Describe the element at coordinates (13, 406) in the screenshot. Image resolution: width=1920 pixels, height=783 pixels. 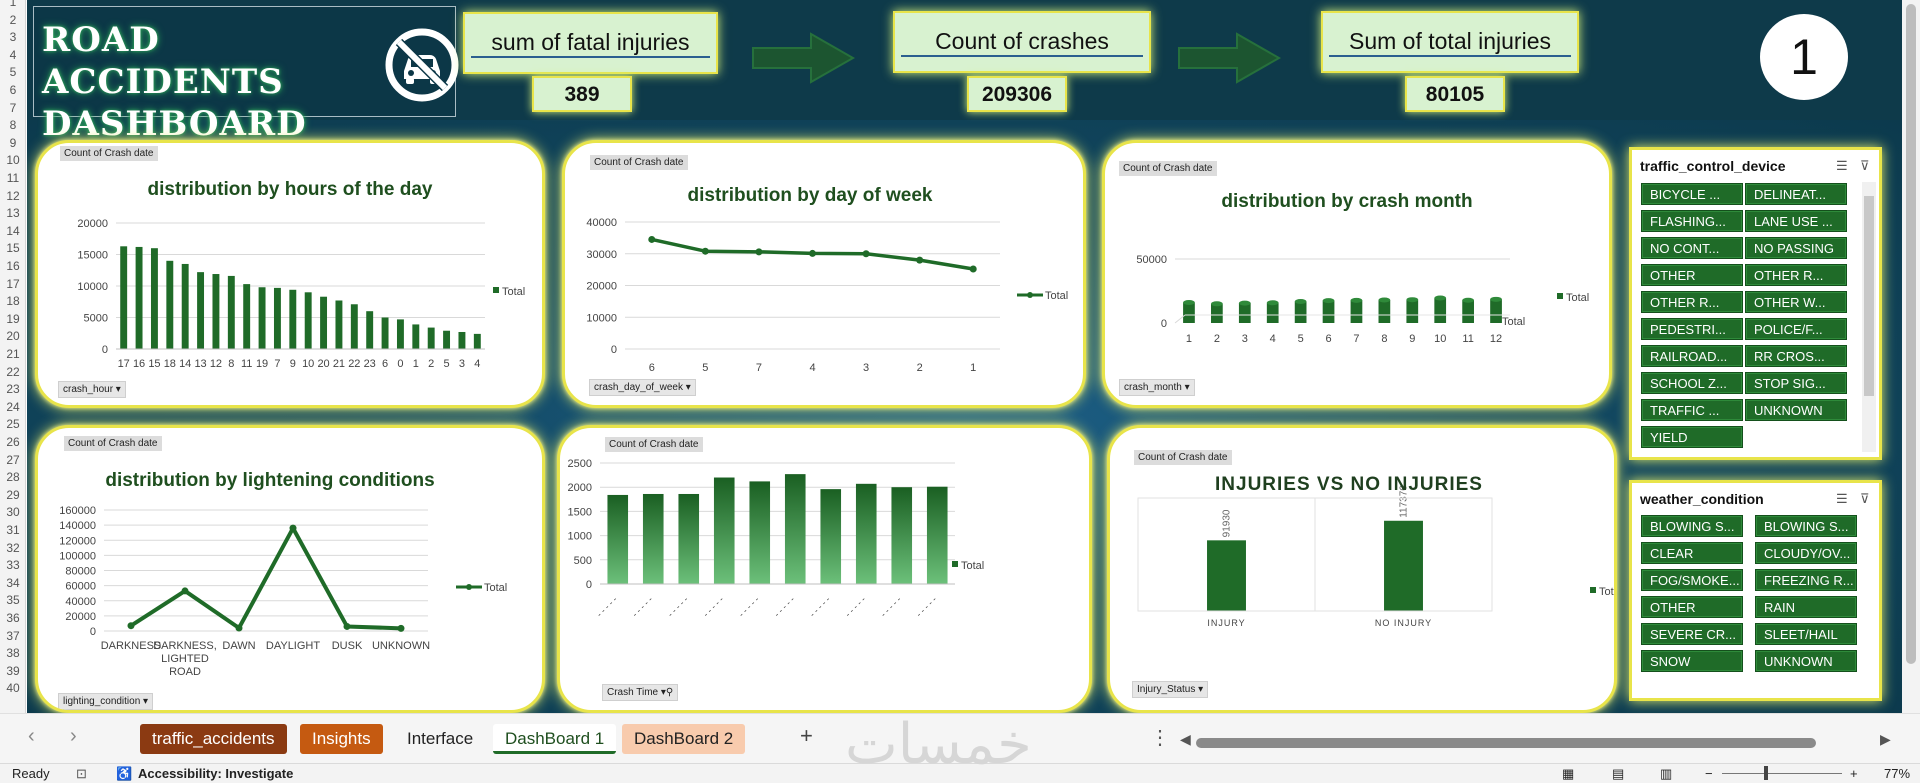
I see `row-header: 24` at that location.